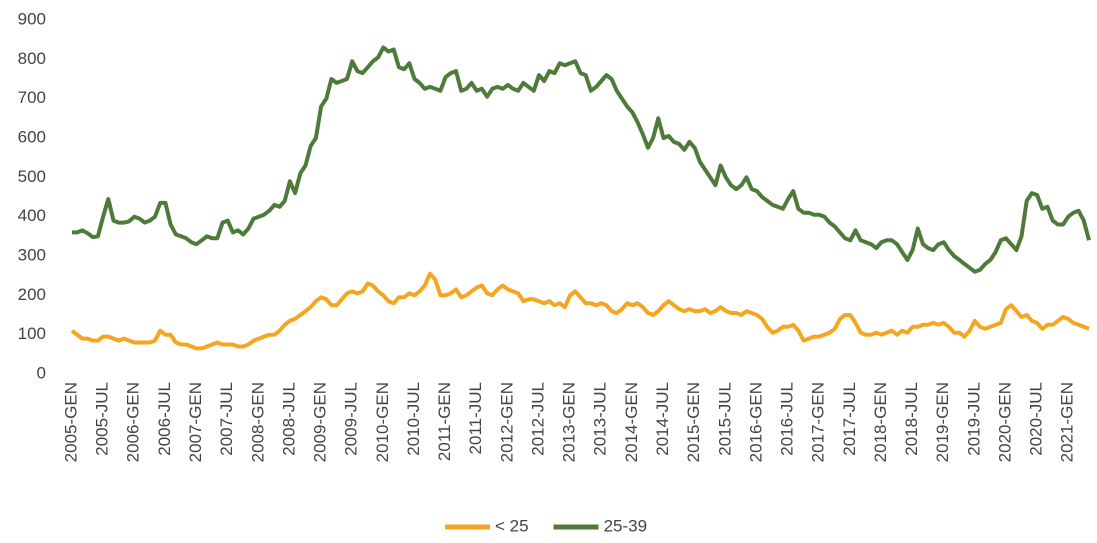 This screenshot has height=543, width=1097. Describe the element at coordinates (32, 294) in the screenshot. I see `y-tick-label: 200` at that location.